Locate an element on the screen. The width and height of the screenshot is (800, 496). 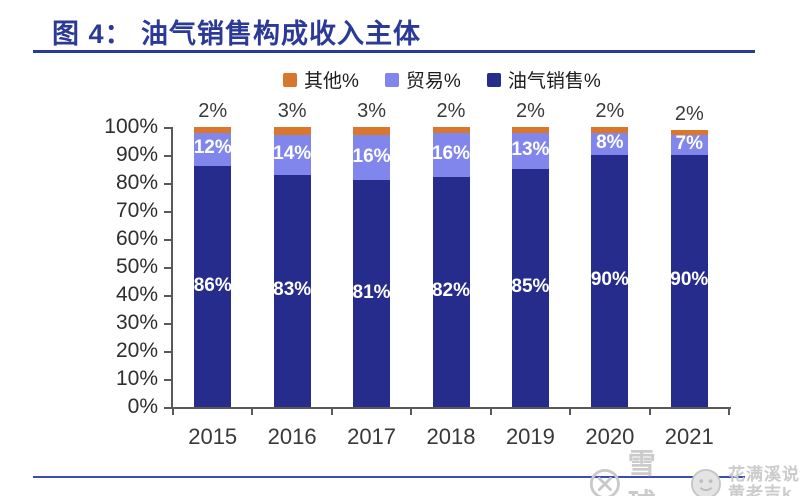
legend-label: 贸易% is located at coordinates (433, 81).